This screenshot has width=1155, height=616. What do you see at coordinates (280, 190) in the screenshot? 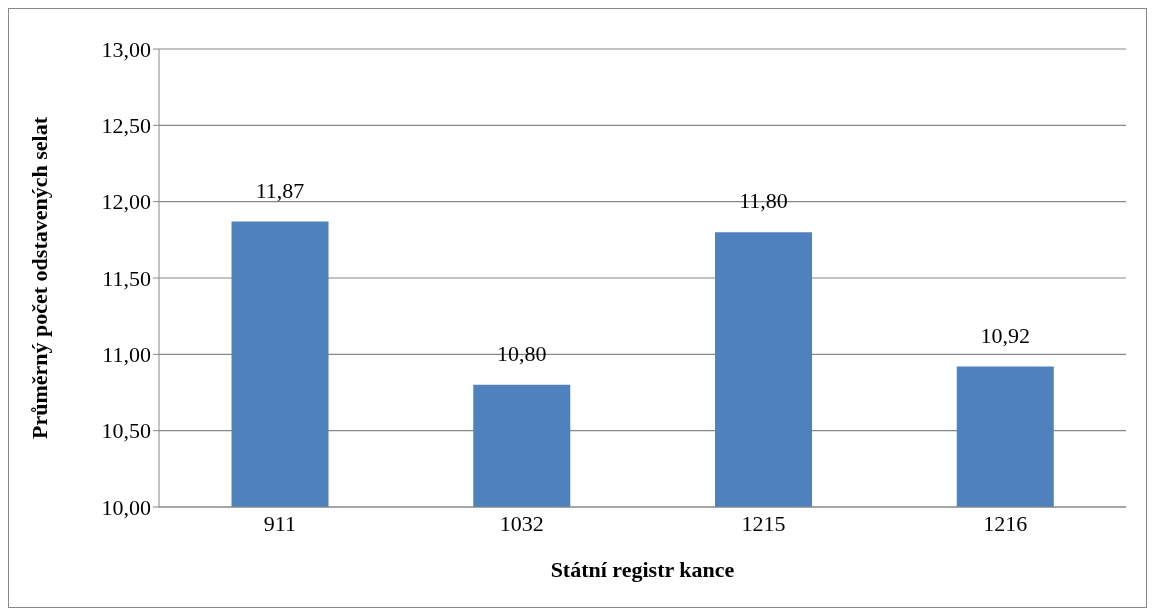
I see `data-label: 11,87` at bounding box center [280, 190].